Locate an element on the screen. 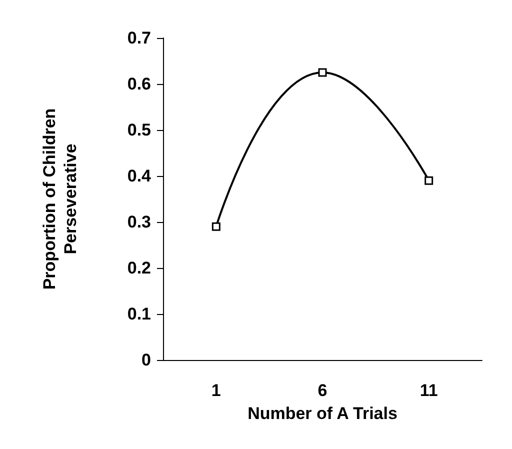  y-tick-label: 0.2 is located at coordinates (139, 268).